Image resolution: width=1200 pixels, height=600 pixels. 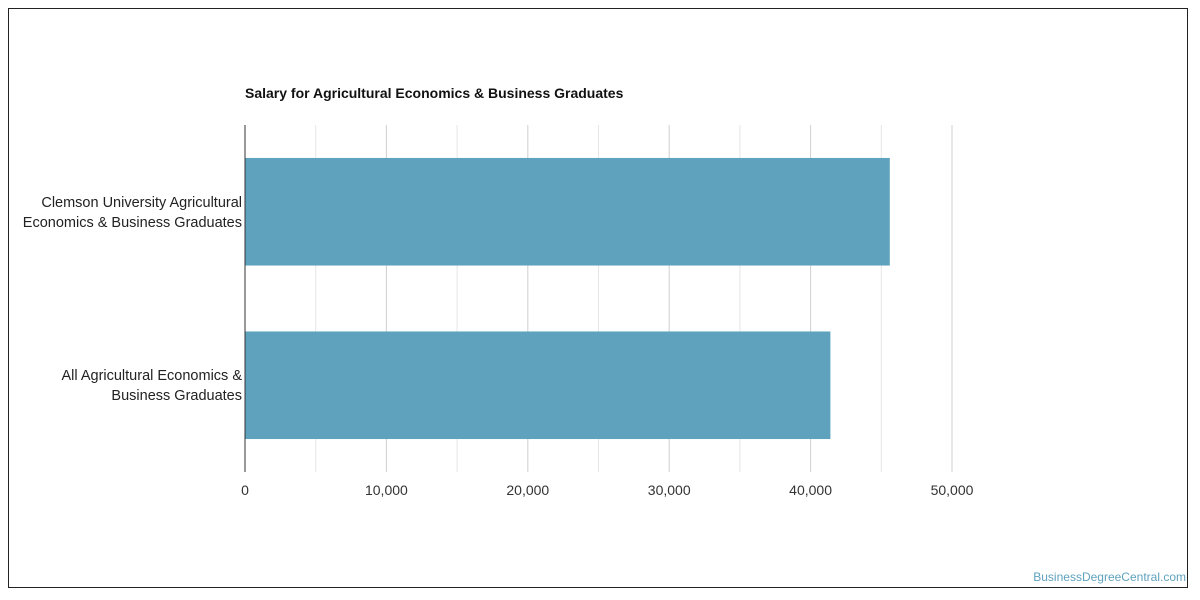 I want to click on x-tick-label: 0, so click(x=245, y=490).